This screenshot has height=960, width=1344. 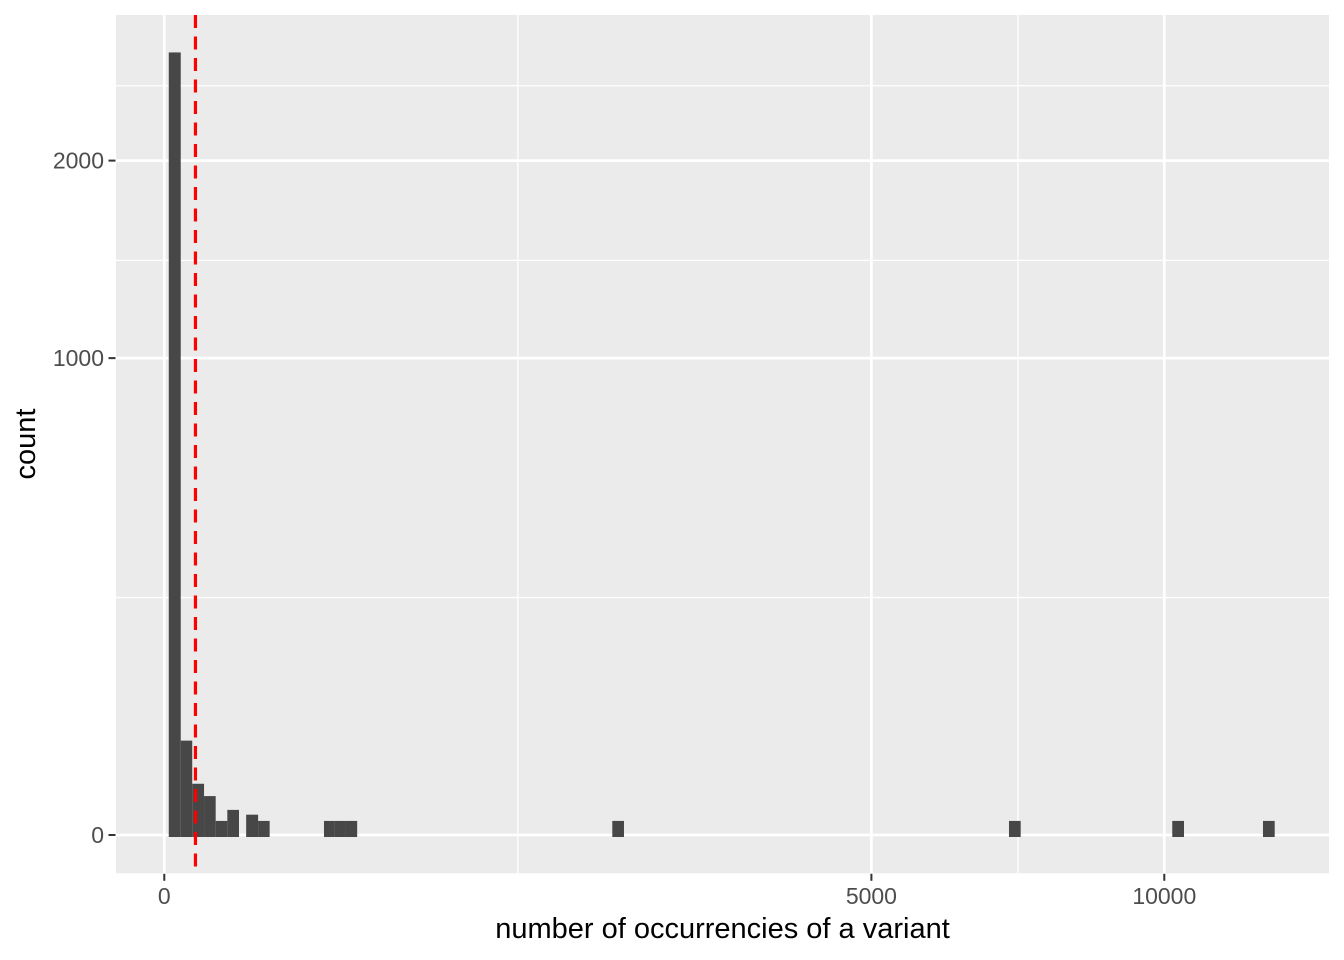 I want to click on x-tick-label-0: 0, so click(x=164, y=896).